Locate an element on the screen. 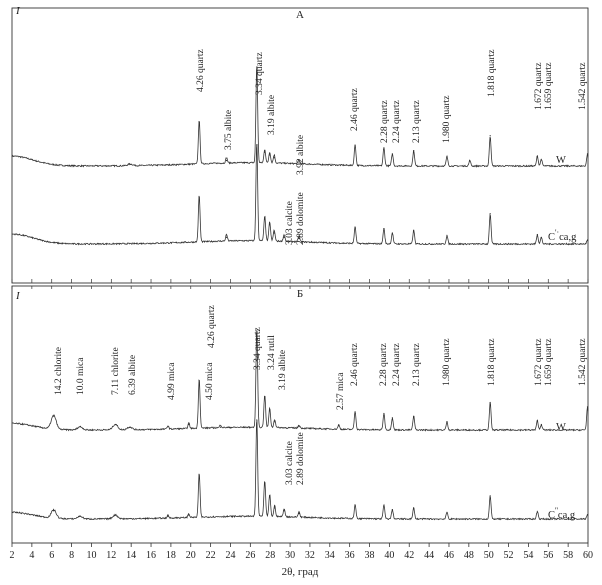 This screenshot has height=585, width=602. peak-annotation: 3.92 albite is located at coordinates (301, 155).